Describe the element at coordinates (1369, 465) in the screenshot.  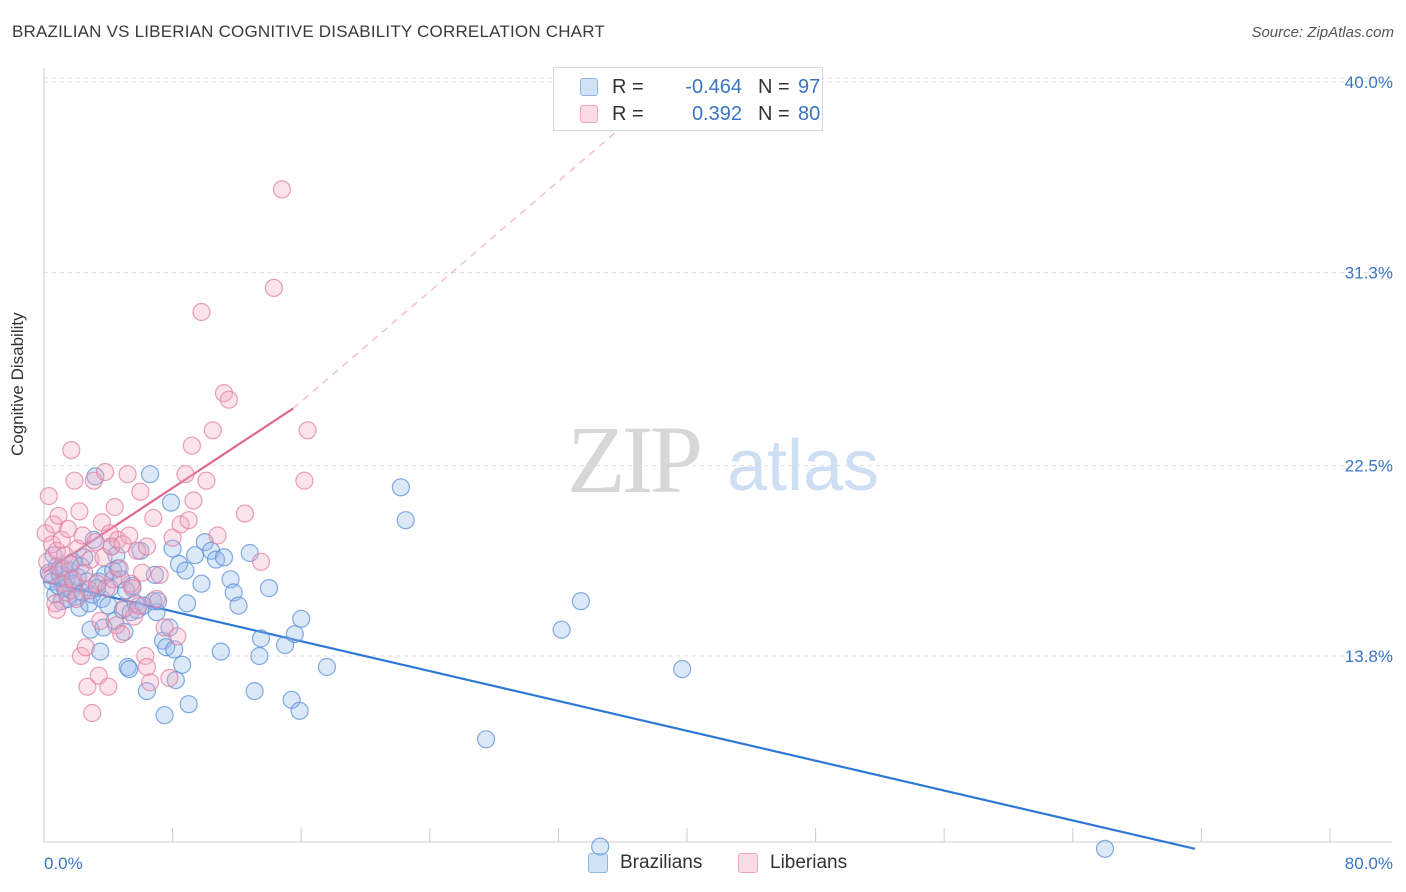
I see `y-tick-label: 22.5%` at that location.